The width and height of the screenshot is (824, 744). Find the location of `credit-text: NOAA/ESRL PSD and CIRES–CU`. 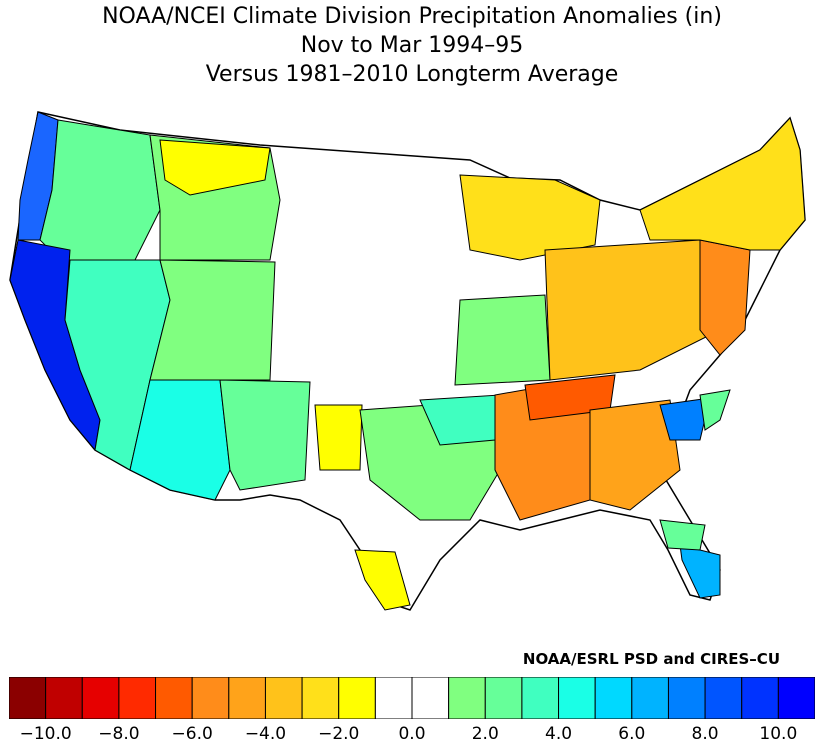

credit-text: NOAA/ESRL PSD and CIRES–CU is located at coordinates (651, 659).